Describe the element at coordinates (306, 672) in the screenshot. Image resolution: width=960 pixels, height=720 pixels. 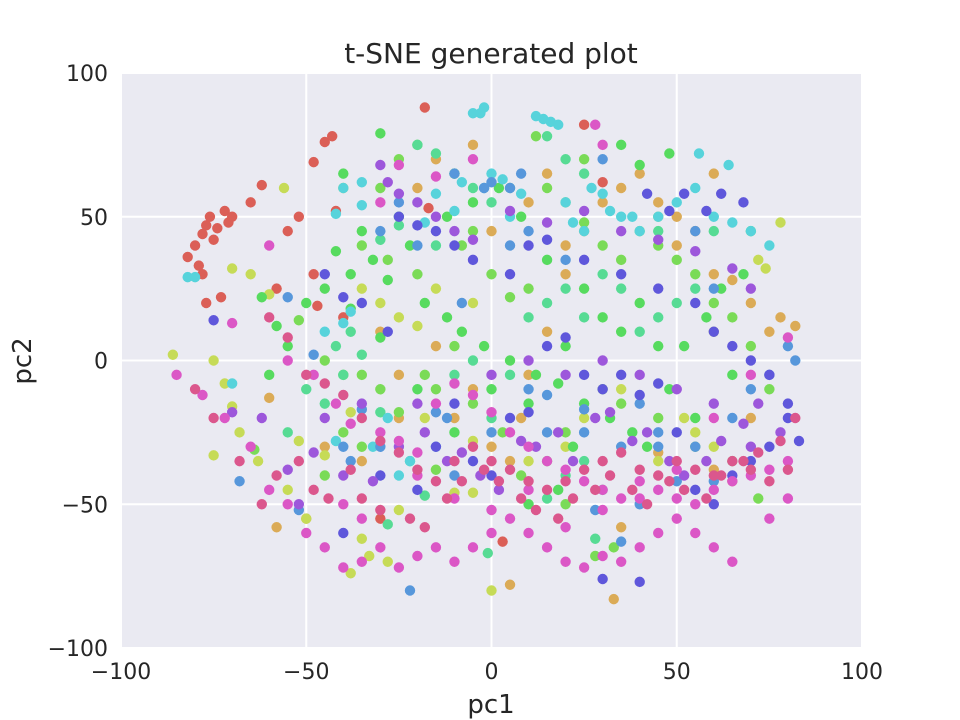
I see `x-tick-label: −50` at that location.